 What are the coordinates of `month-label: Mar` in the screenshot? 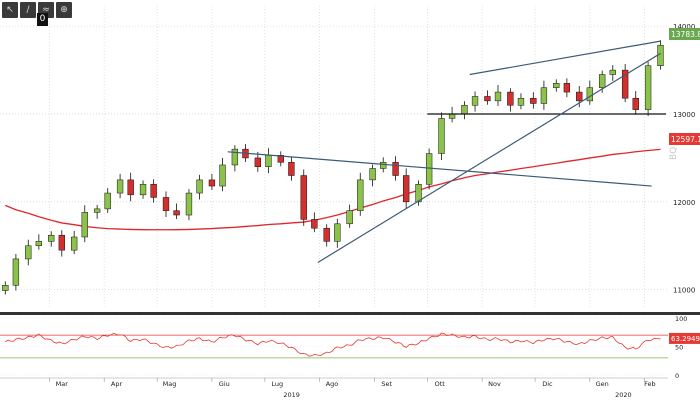 It's located at (62, 384).